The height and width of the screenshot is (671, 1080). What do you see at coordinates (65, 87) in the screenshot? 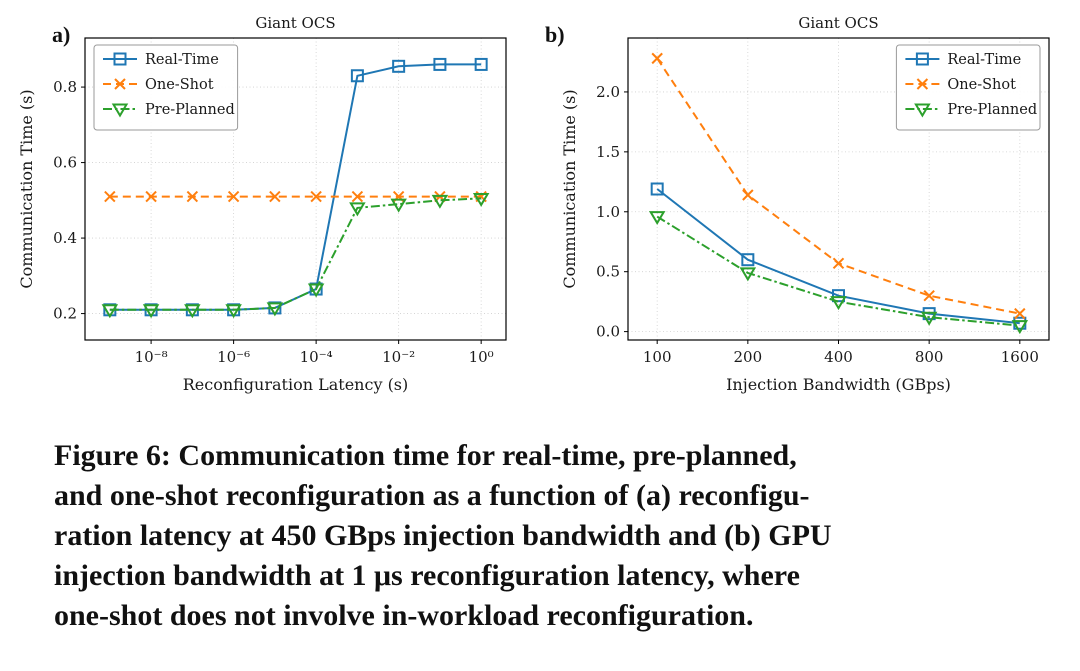
I see `svg-text: 0.8` at bounding box center [65, 87].